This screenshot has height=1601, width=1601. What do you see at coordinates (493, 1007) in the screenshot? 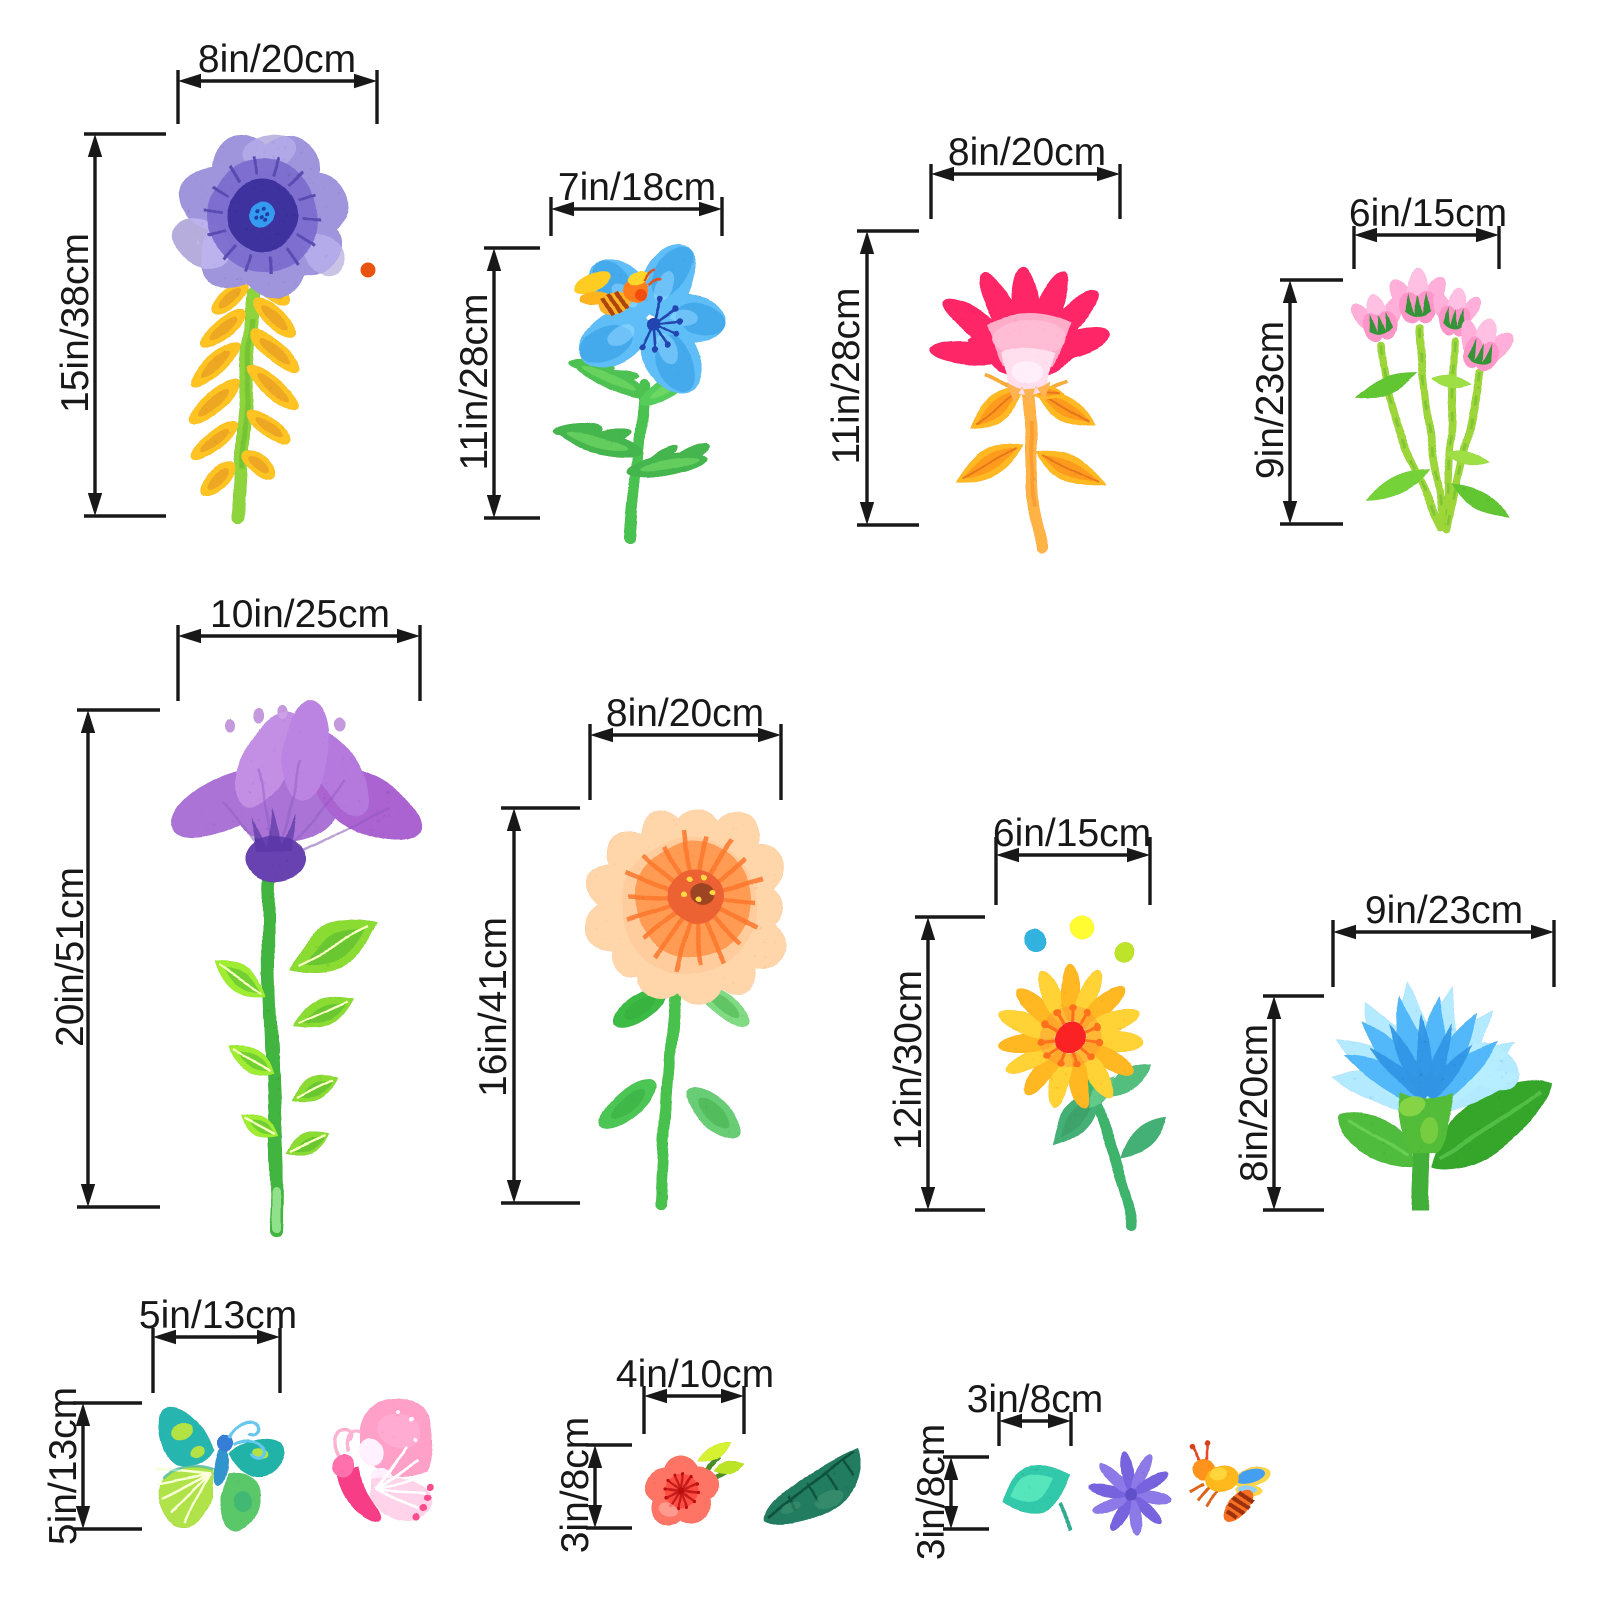
I see `svg-text: 16in/41cm` at bounding box center [493, 1007].